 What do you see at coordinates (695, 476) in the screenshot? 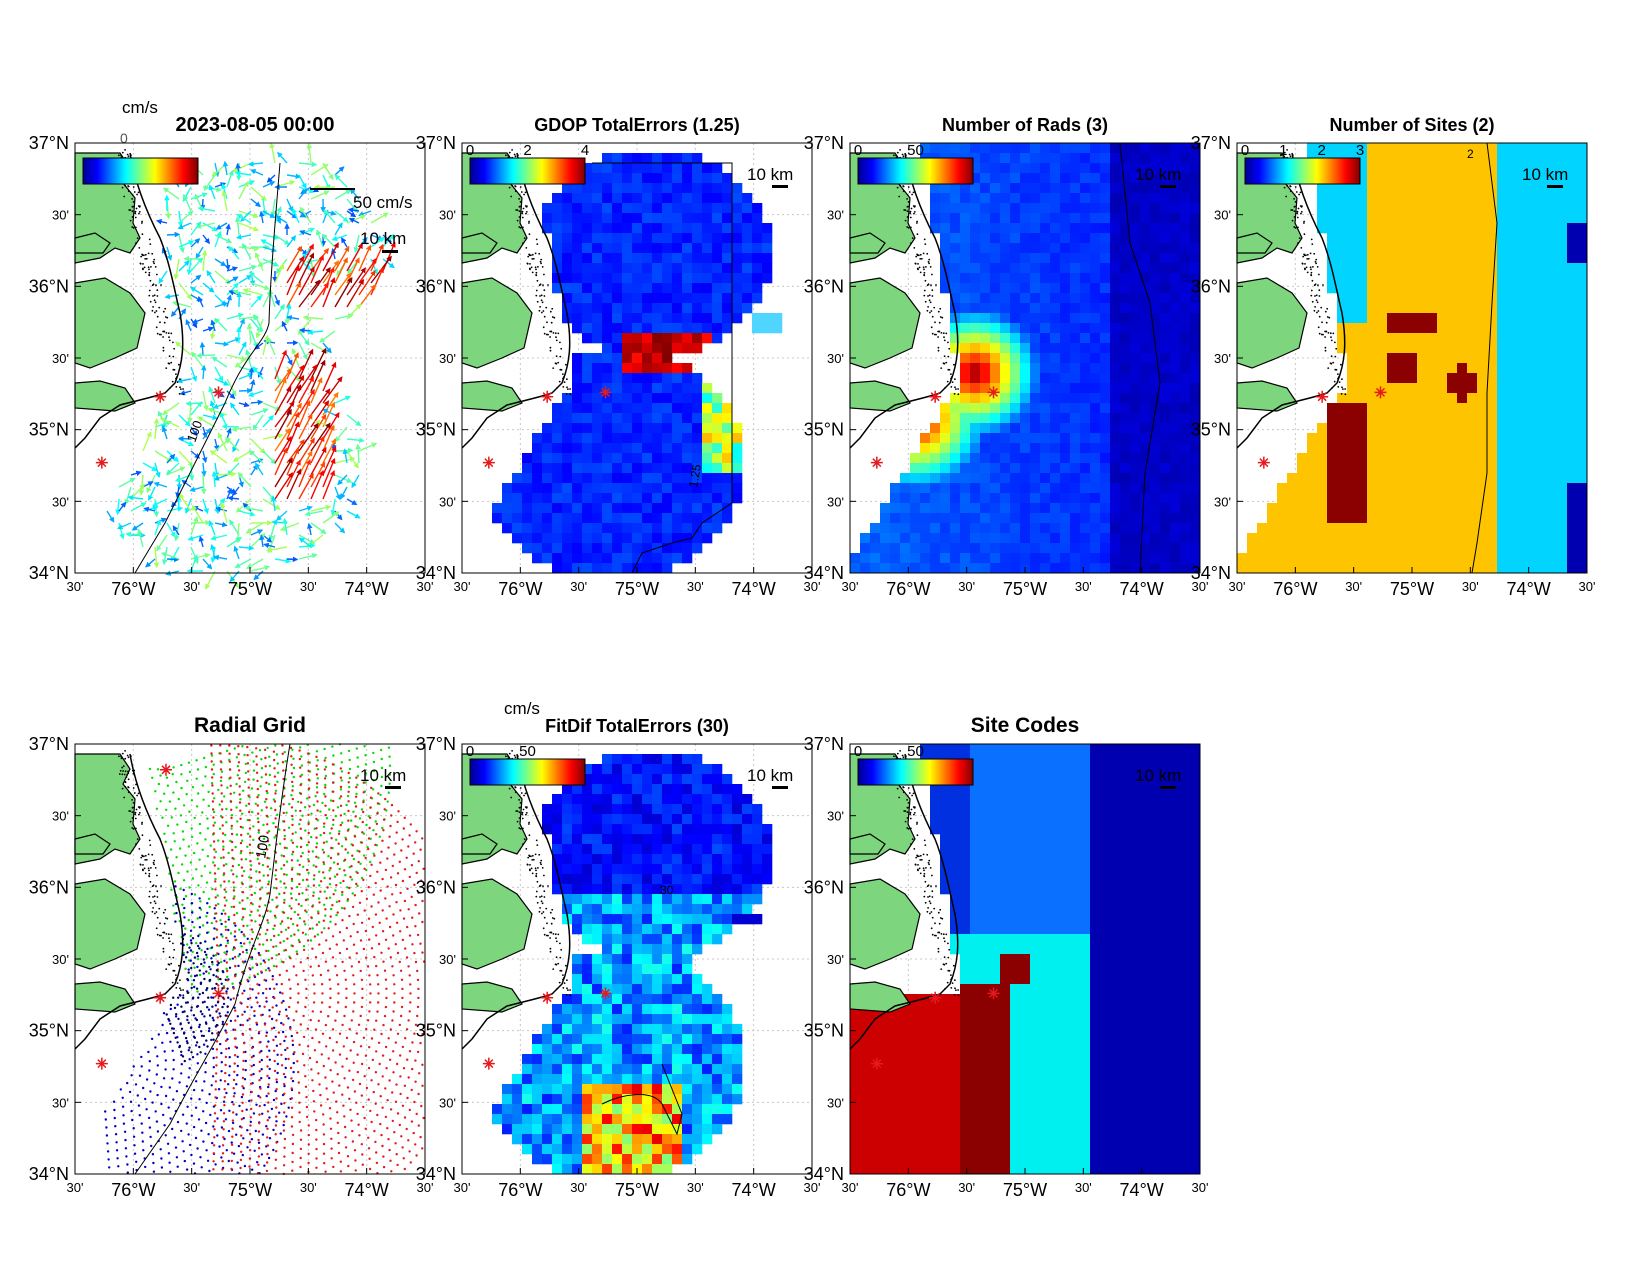
I see `contour-label: 1.25` at bounding box center [695, 476].